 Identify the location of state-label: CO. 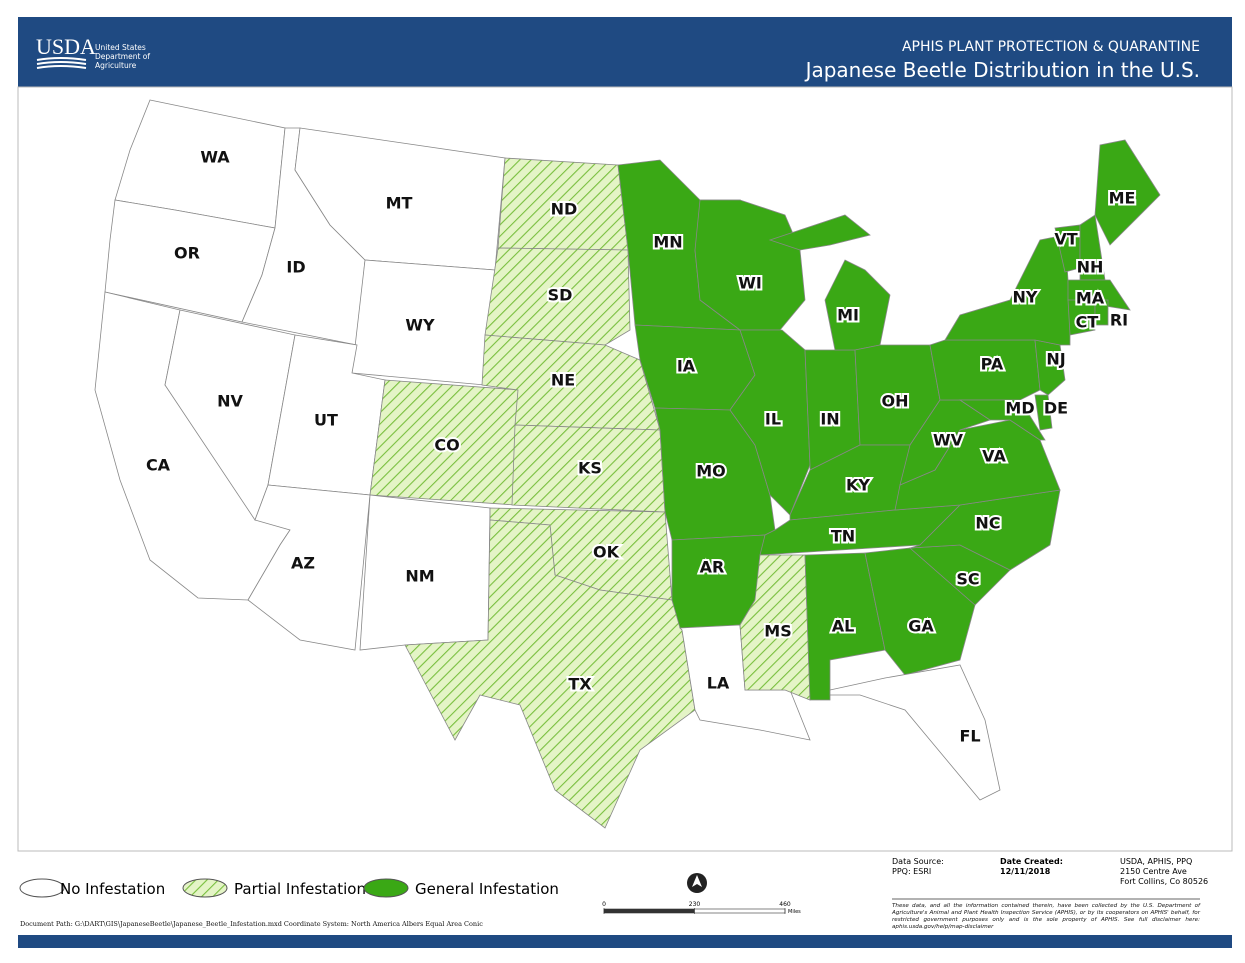
(446, 445).